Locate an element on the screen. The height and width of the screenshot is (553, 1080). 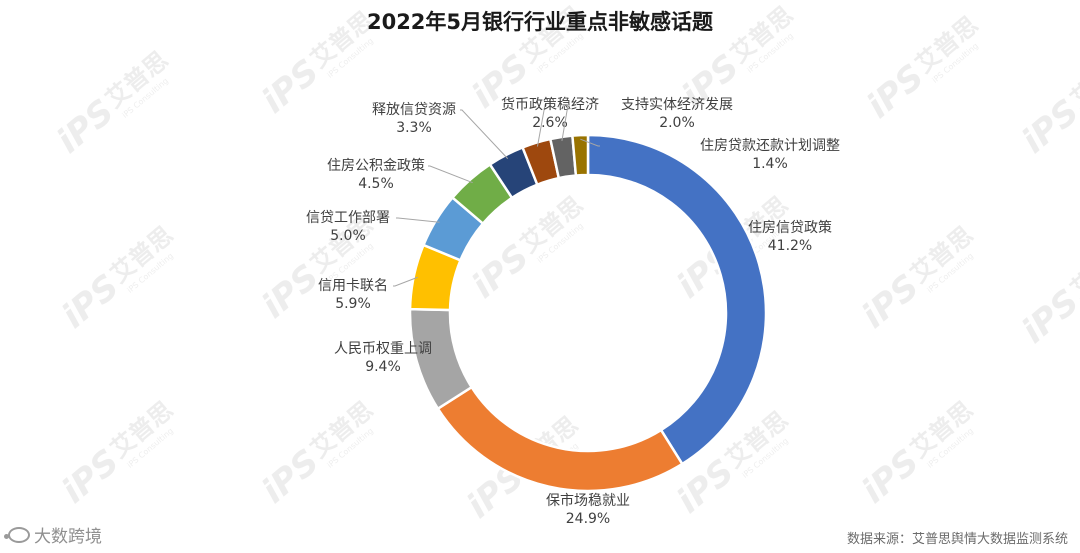
slice-value-3: 9.4% is located at coordinates (383, 367).